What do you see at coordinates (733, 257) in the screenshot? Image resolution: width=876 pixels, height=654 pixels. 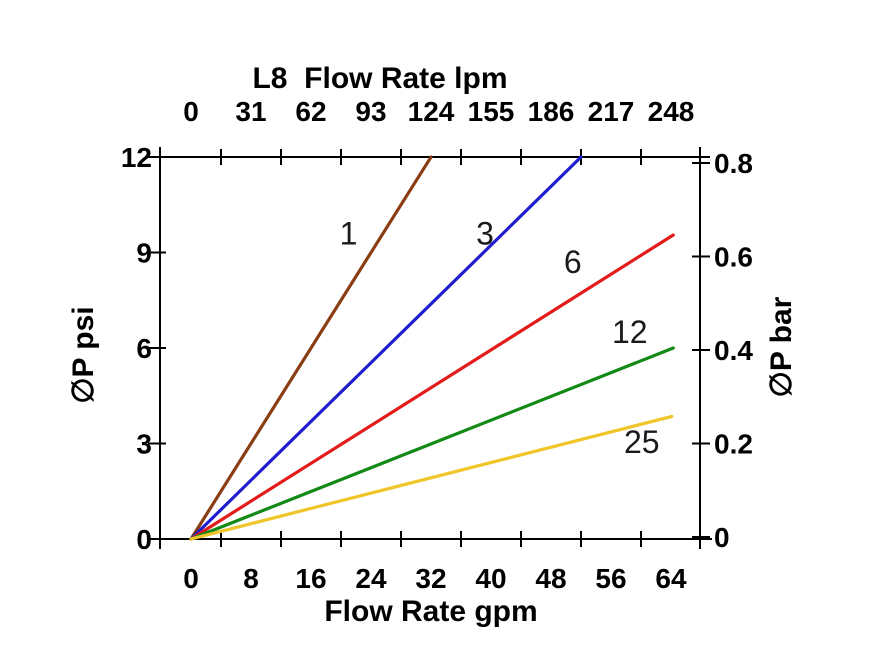 I see `right-axis-tick-label: 0.6` at bounding box center [733, 257].